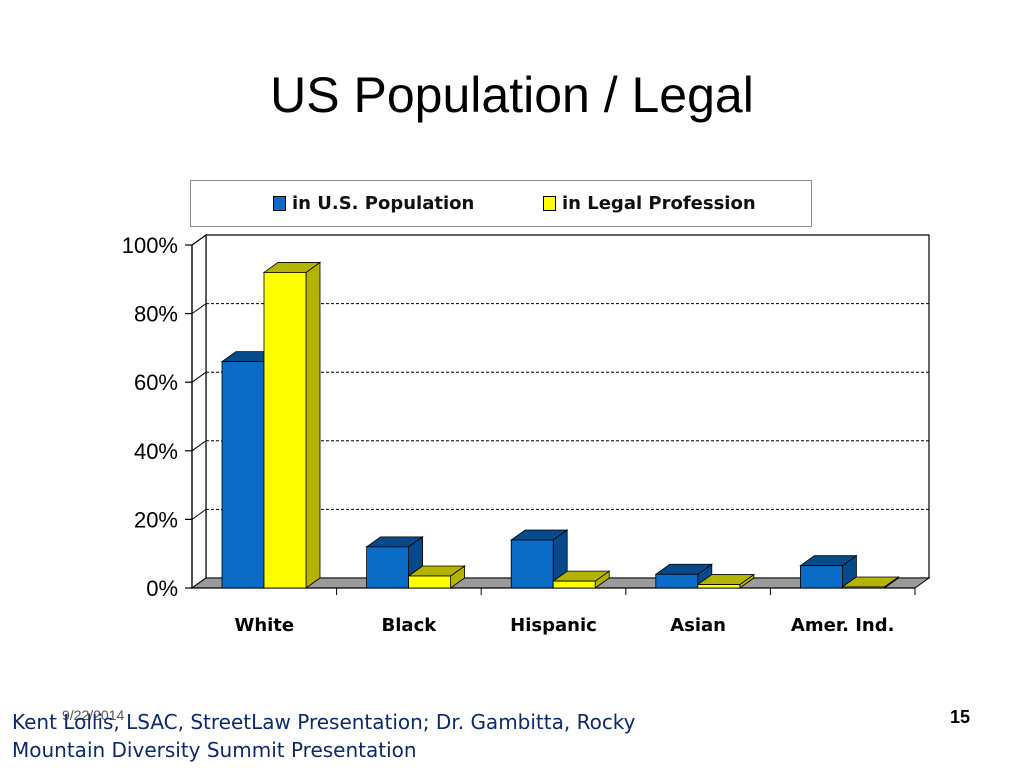 The image size is (1024, 768). I want to click on page-number: 15, so click(959, 717).